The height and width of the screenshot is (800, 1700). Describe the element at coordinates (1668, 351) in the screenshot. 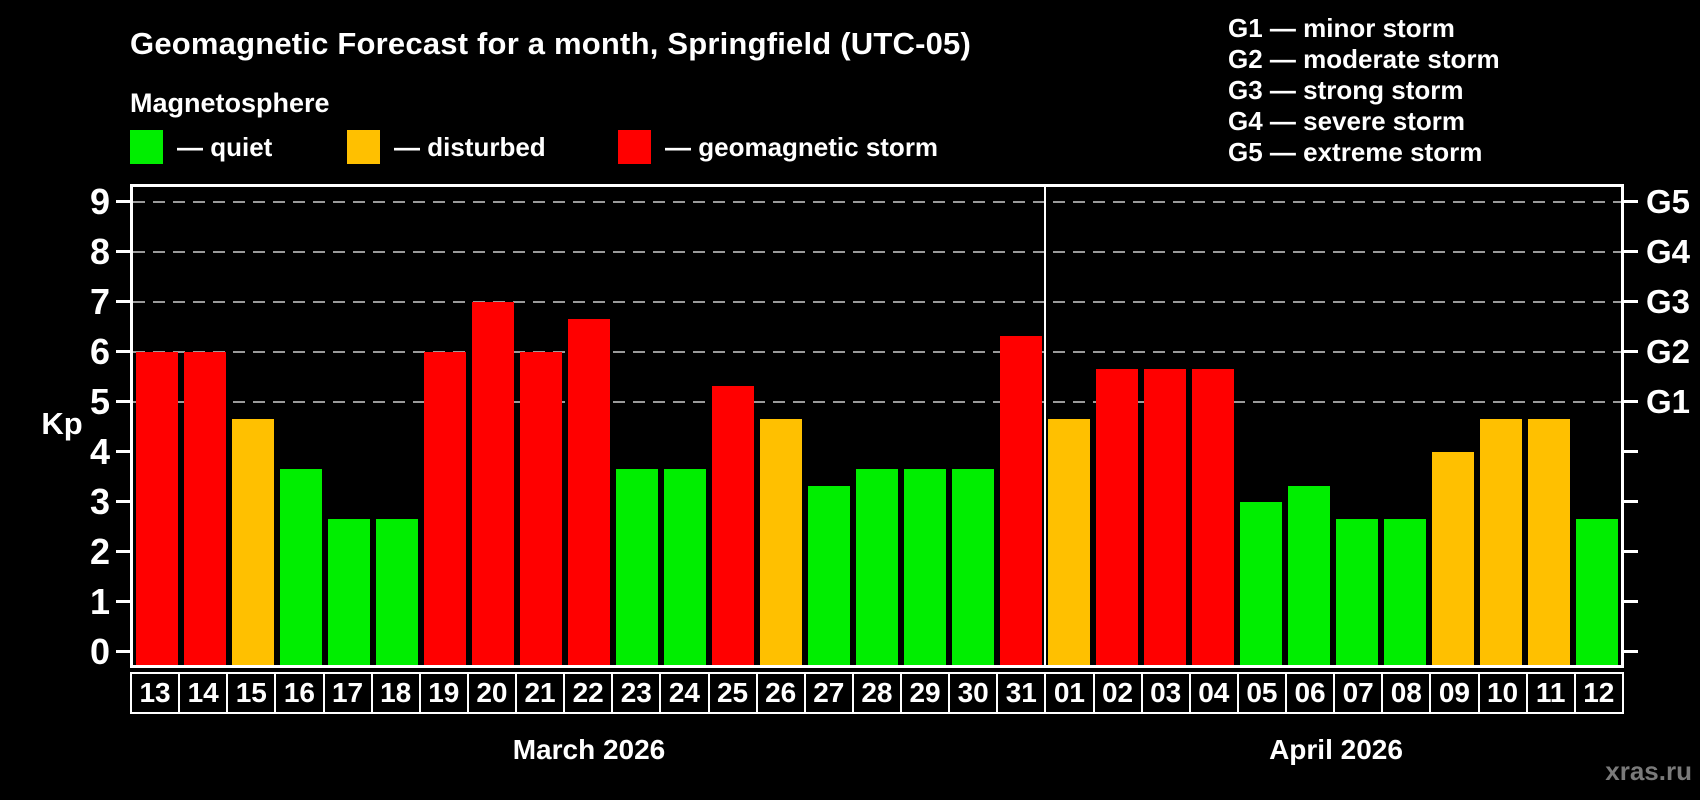

I see `g-level-label-g2: G2` at that location.